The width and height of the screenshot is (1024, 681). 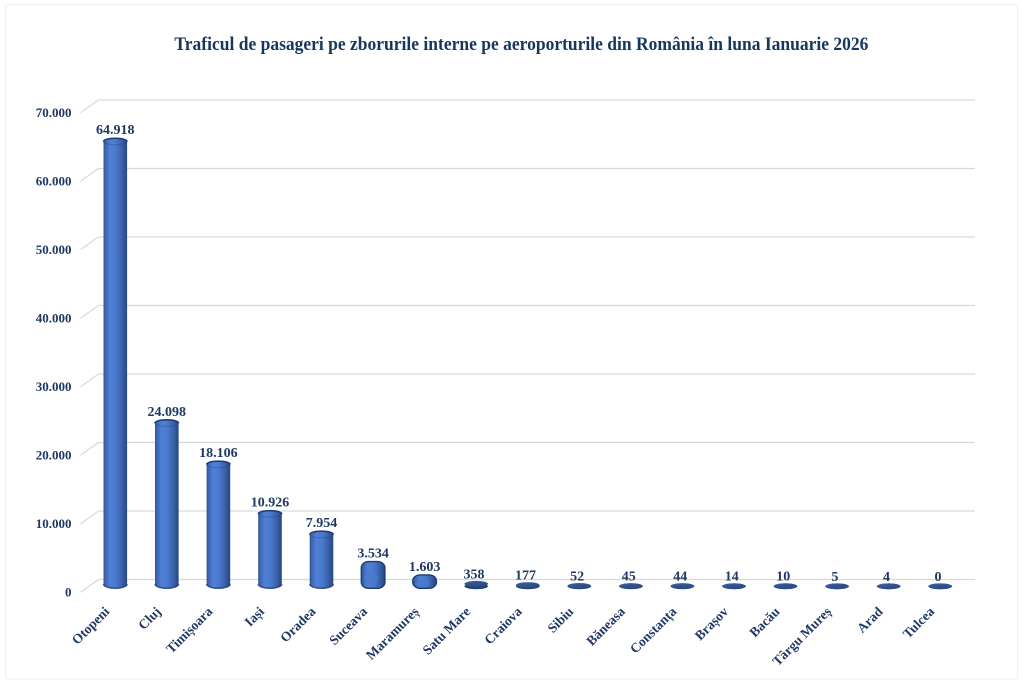 I want to click on svg-text: 1.603, so click(x=425, y=567).